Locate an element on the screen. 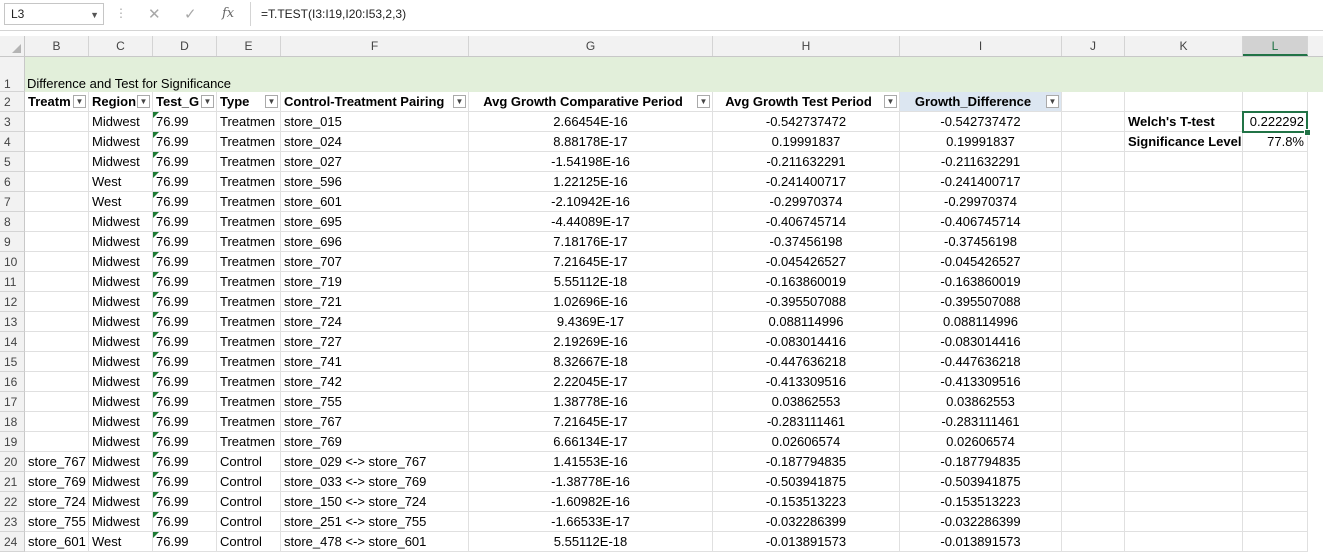 This screenshot has width=1323, height=552. pairing-cell: store_033 <-> store_769 is located at coordinates (375, 482).